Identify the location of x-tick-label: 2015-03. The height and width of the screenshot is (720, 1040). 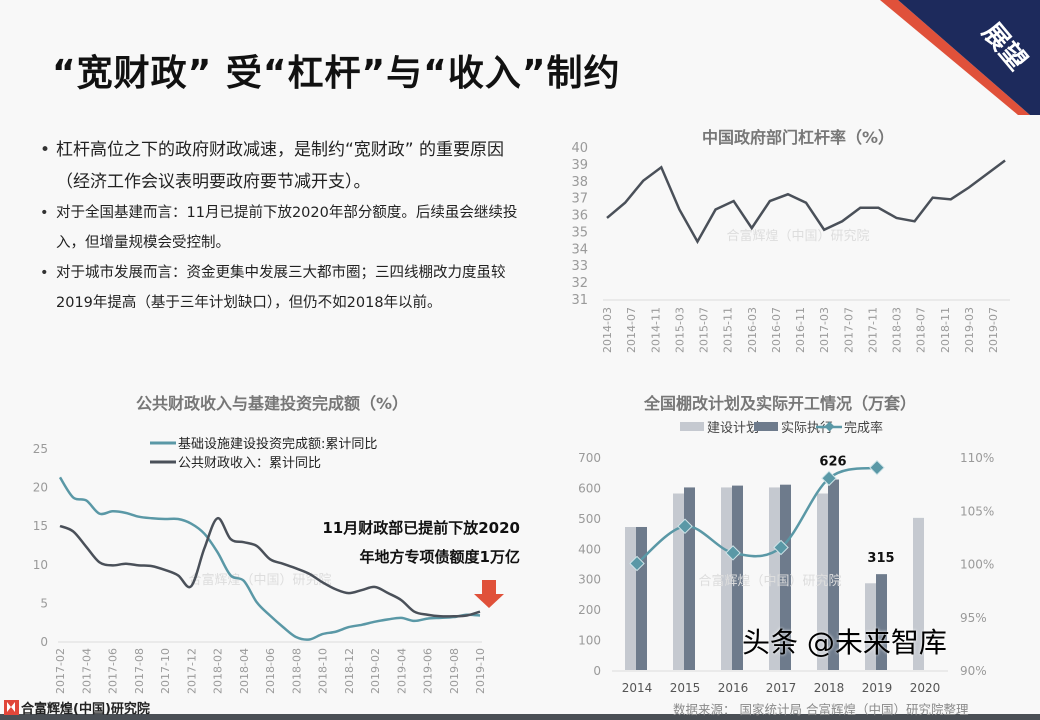
(679, 330).